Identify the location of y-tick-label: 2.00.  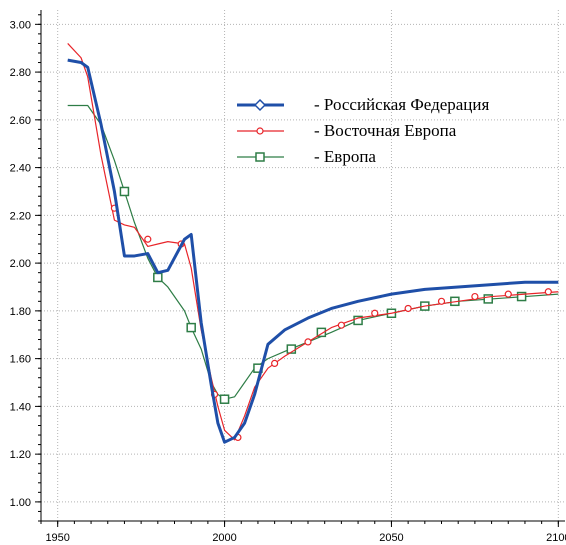
(20, 264).